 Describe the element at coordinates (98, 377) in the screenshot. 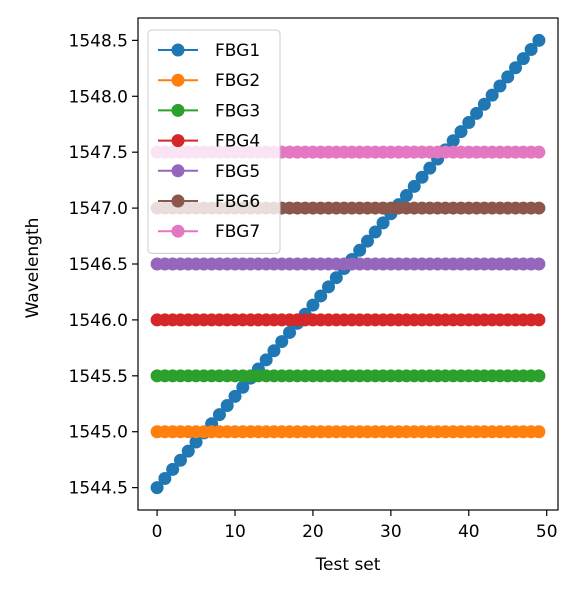

I see `y-tick-label: 1545.5` at that location.